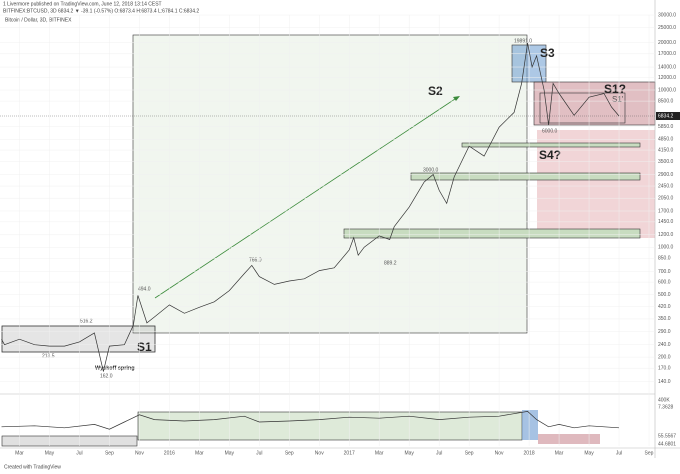  I want to click on annotation: 162.0, so click(106, 376).